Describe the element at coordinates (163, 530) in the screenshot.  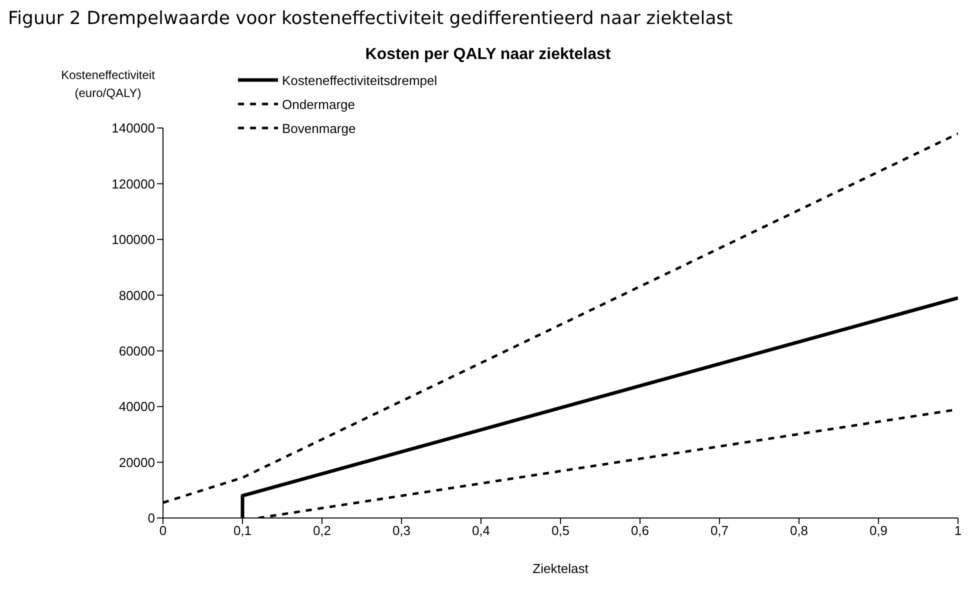
I see `x-tick-label: 0` at that location.